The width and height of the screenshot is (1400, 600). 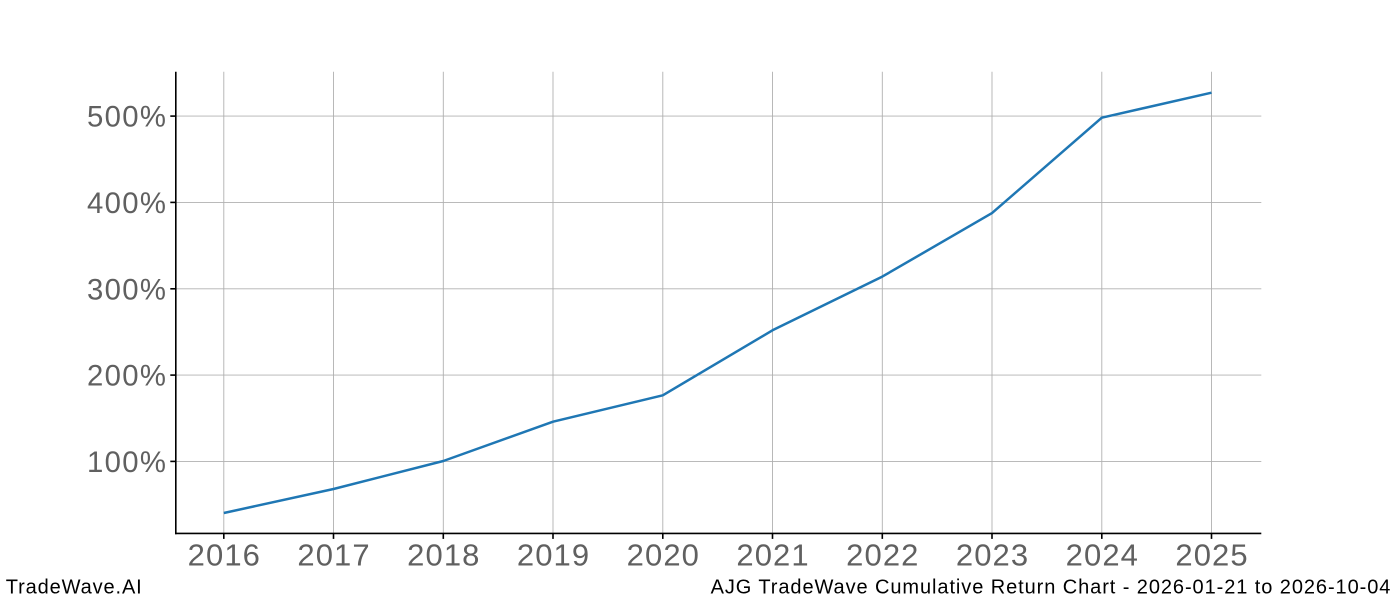 What do you see at coordinates (992, 554) in the screenshot?
I see `svg-text: 2023` at bounding box center [992, 554].